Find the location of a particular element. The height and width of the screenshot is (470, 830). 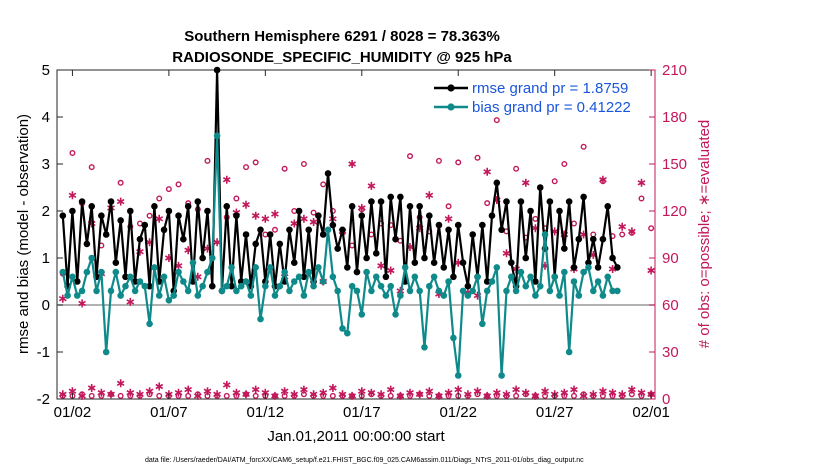

y-left-tick-label: 2 is located at coordinates (46, 211).